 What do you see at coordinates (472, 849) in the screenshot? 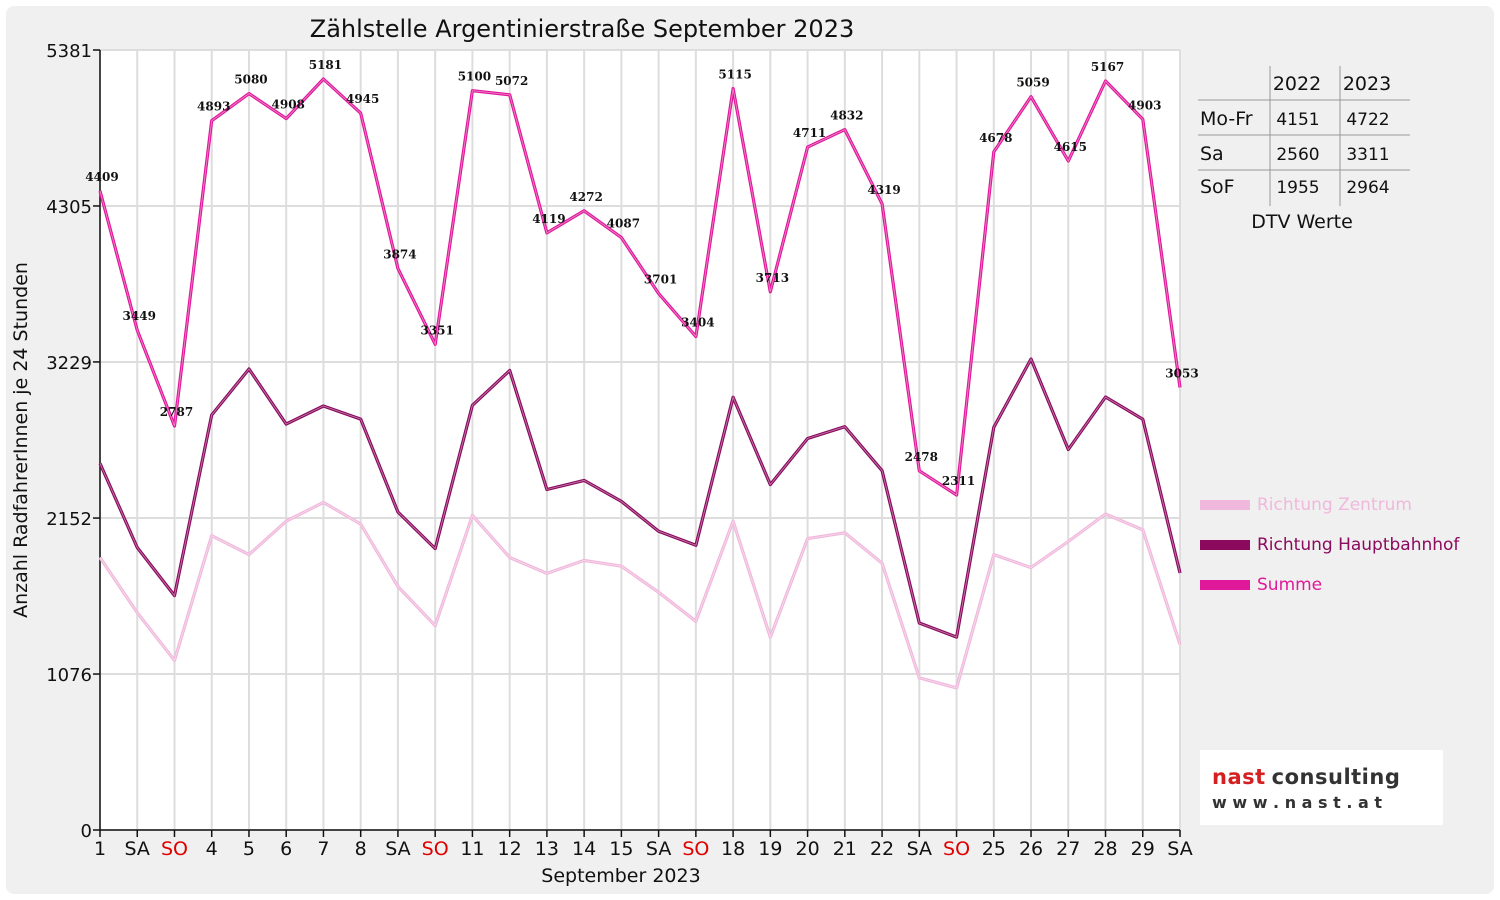
I see `x-tick-label: 11` at bounding box center [472, 849].